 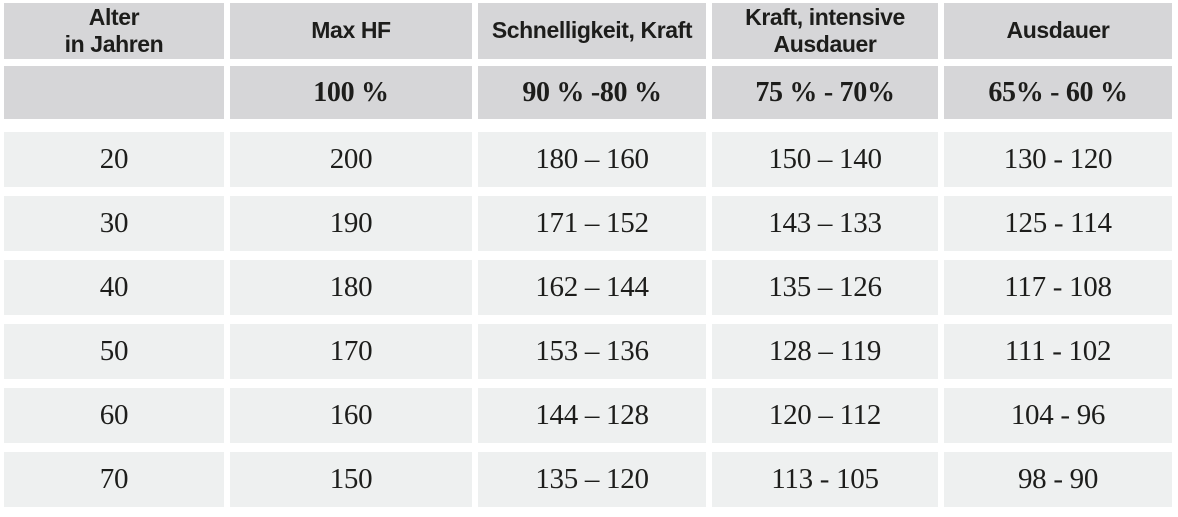 I want to click on cell-value: 98 - 90, so click(x=1058, y=479).